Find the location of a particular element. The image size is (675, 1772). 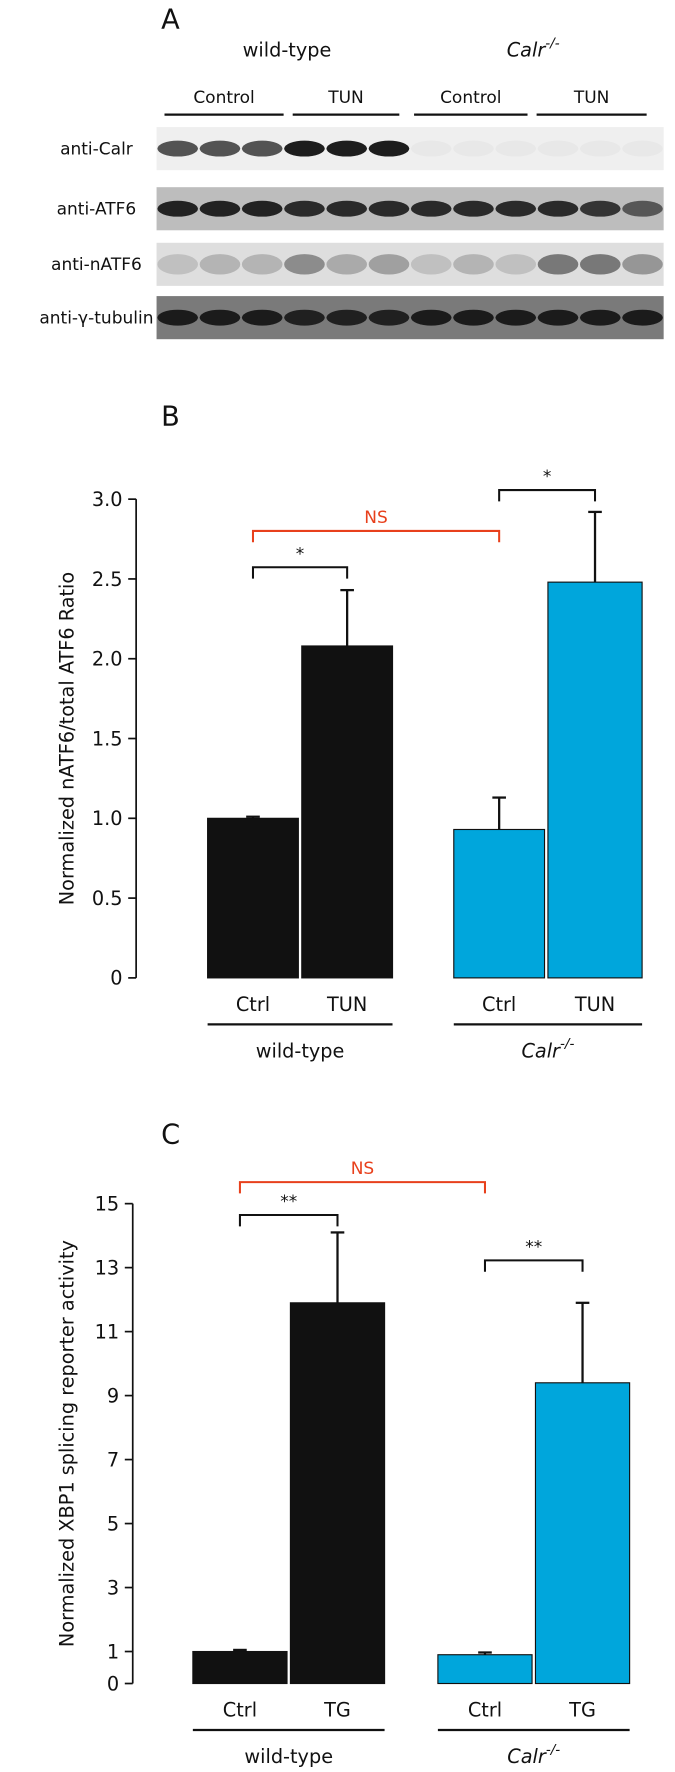

y-tick-label: 9 is located at coordinates (113, 1395).